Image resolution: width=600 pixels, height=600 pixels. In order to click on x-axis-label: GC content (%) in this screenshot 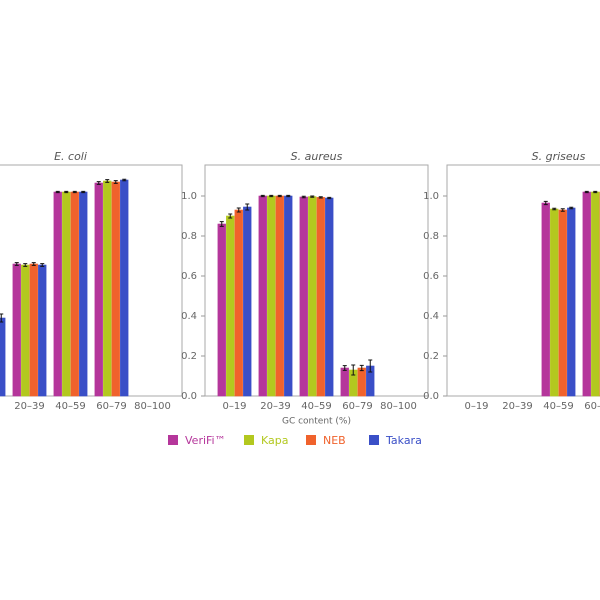, I will do `click(316, 422)`.